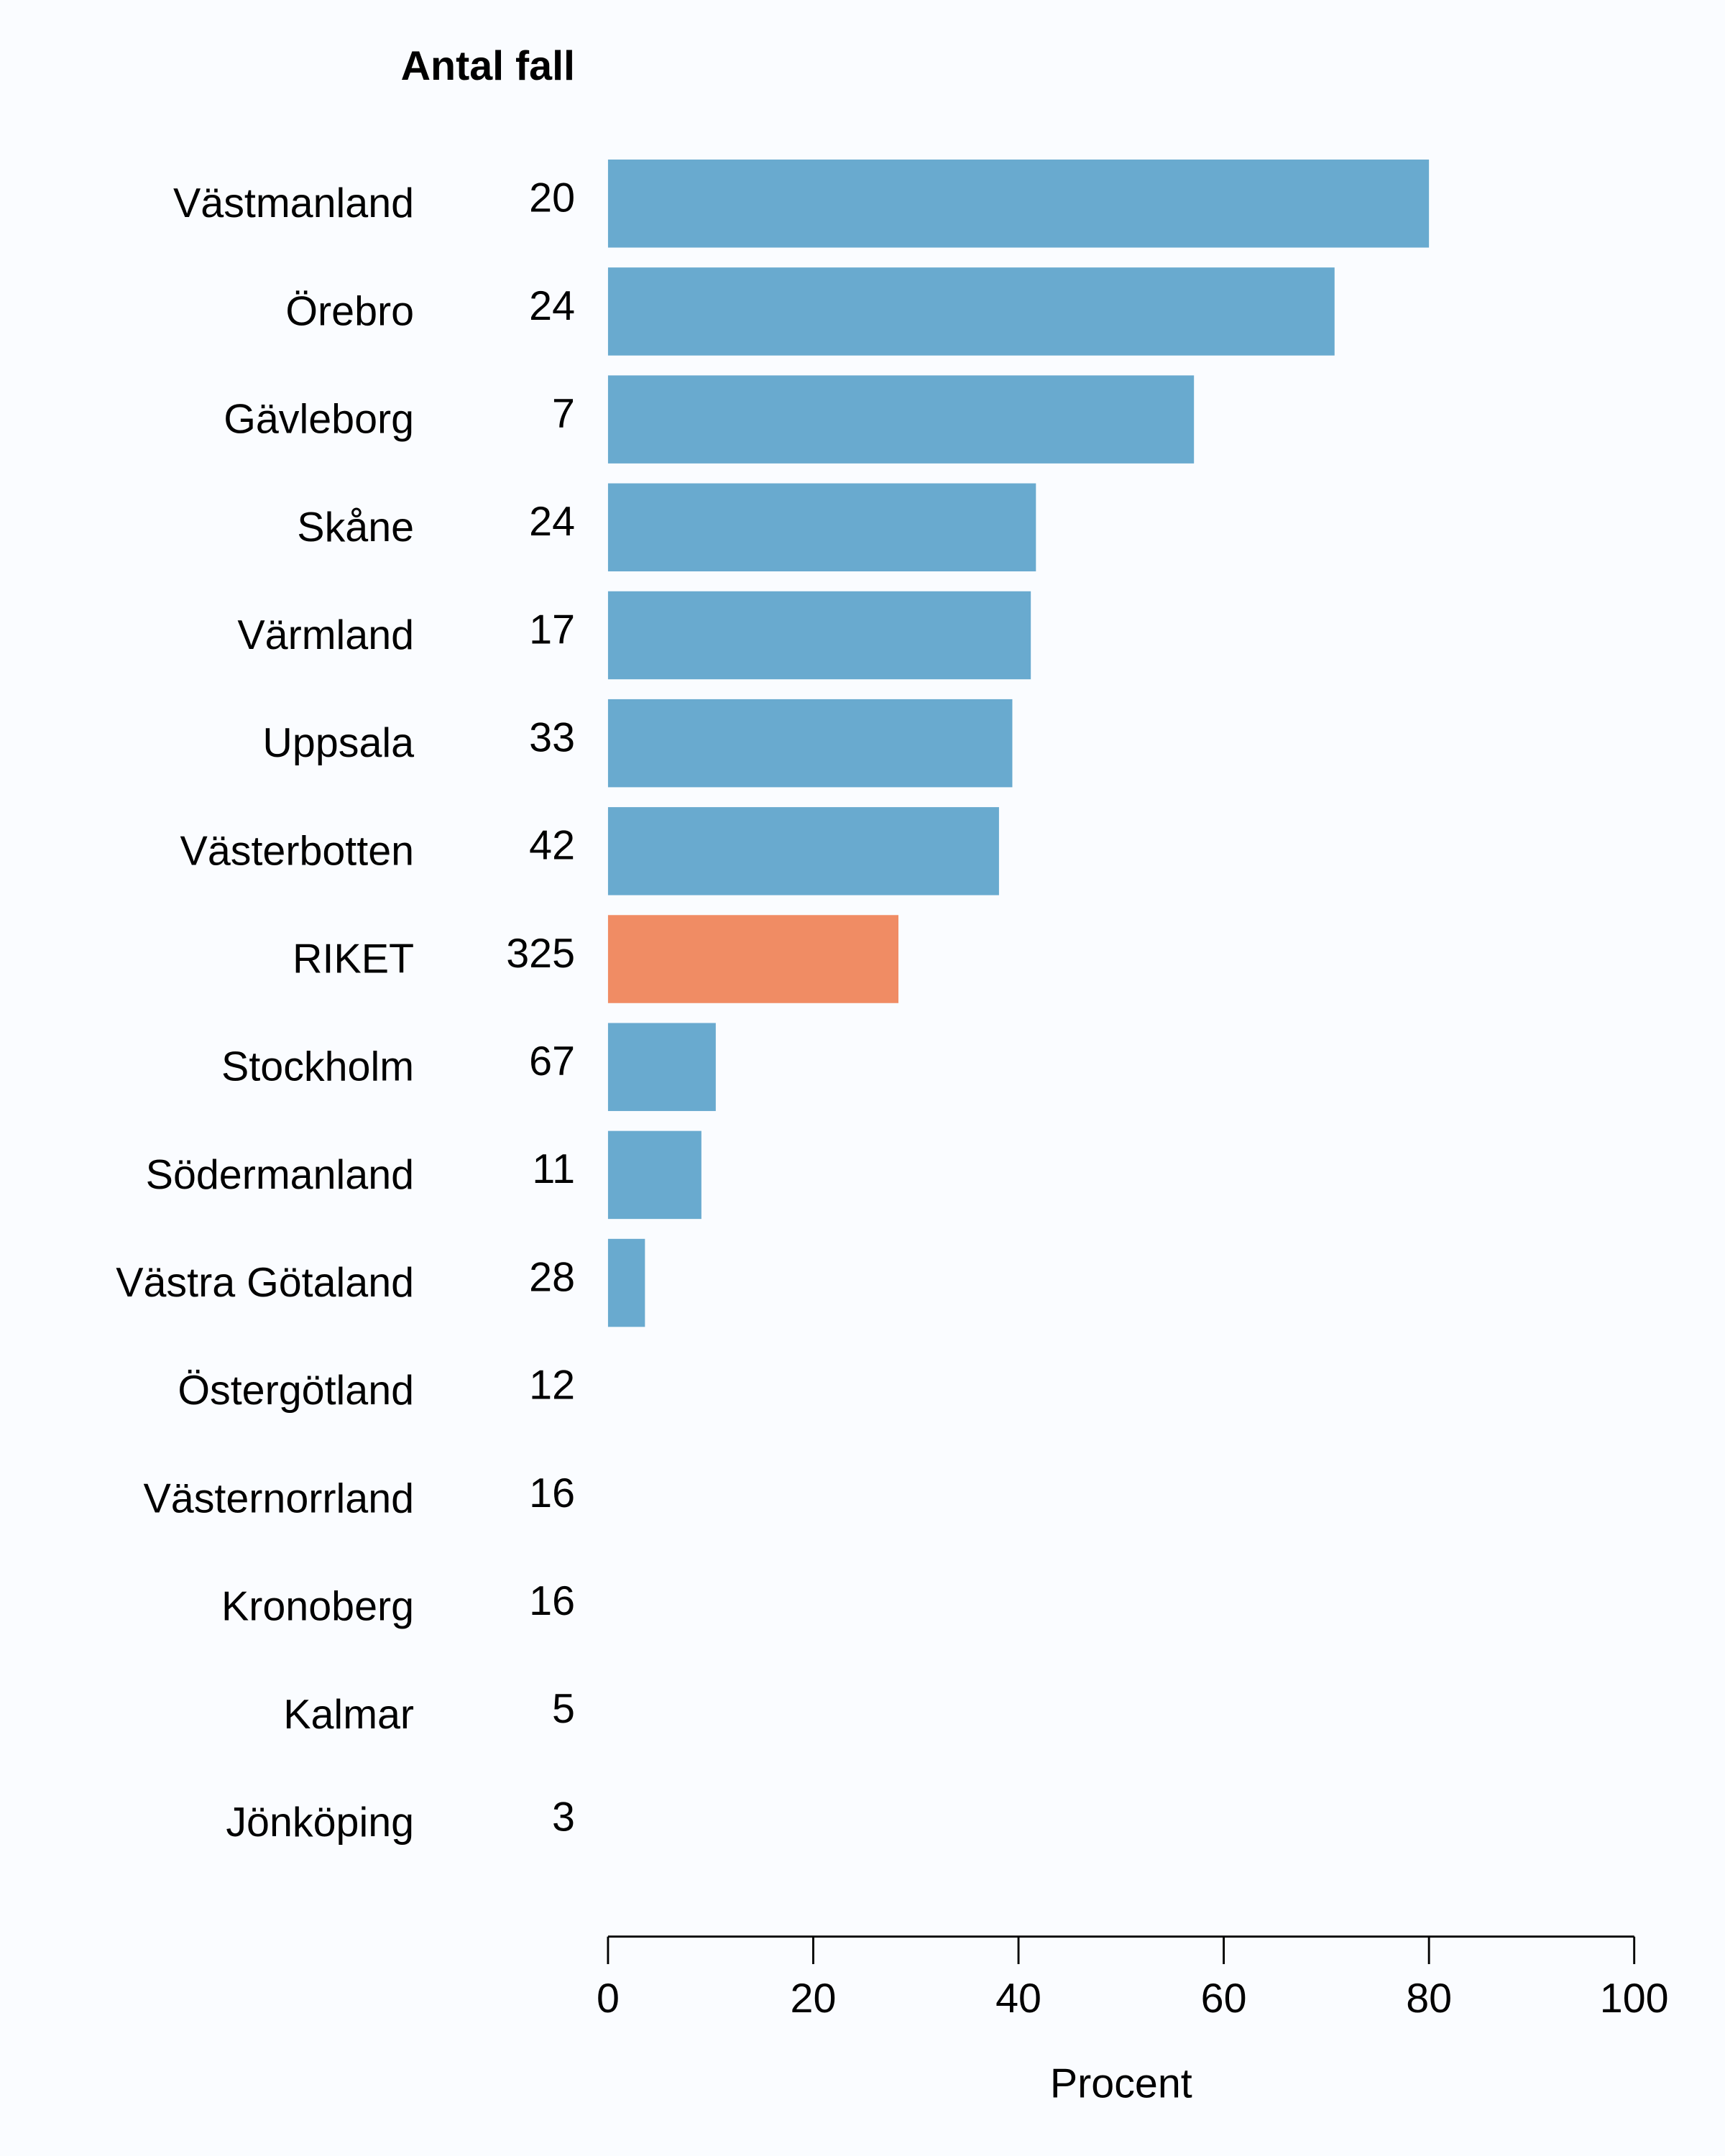 This screenshot has height=2156, width=1725. I want to click on category-label: Södermanland, so click(280, 1175).